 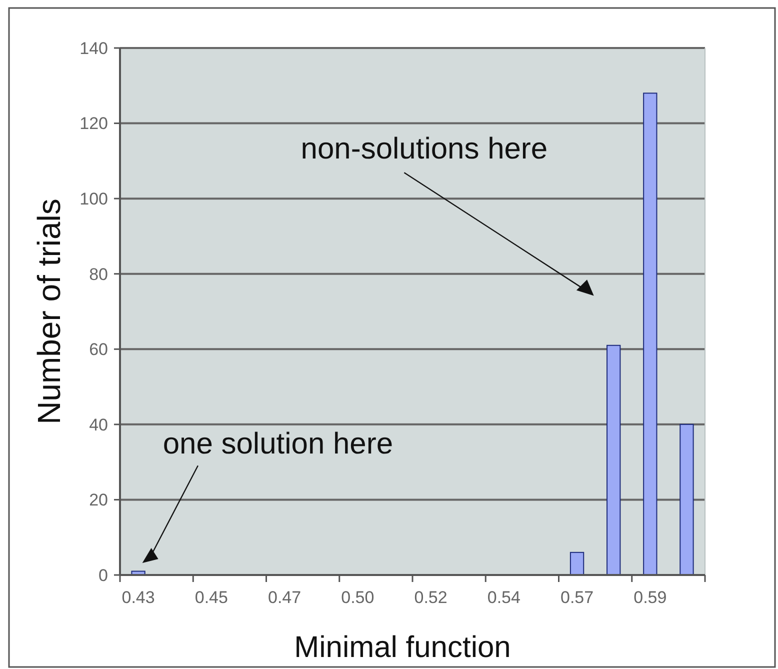 What do you see at coordinates (357, 597) in the screenshot?
I see `x-tick-label: 0.50` at bounding box center [357, 597].